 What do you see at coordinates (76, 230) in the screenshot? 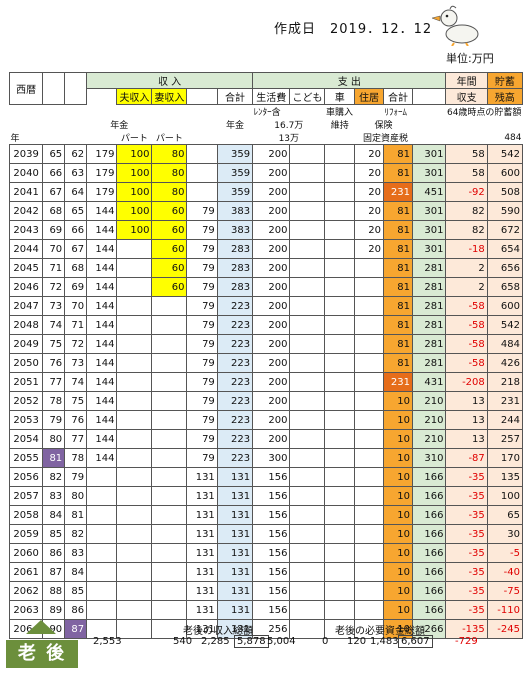
I see `cell-age-wife: 66` at bounding box center [76, 230].